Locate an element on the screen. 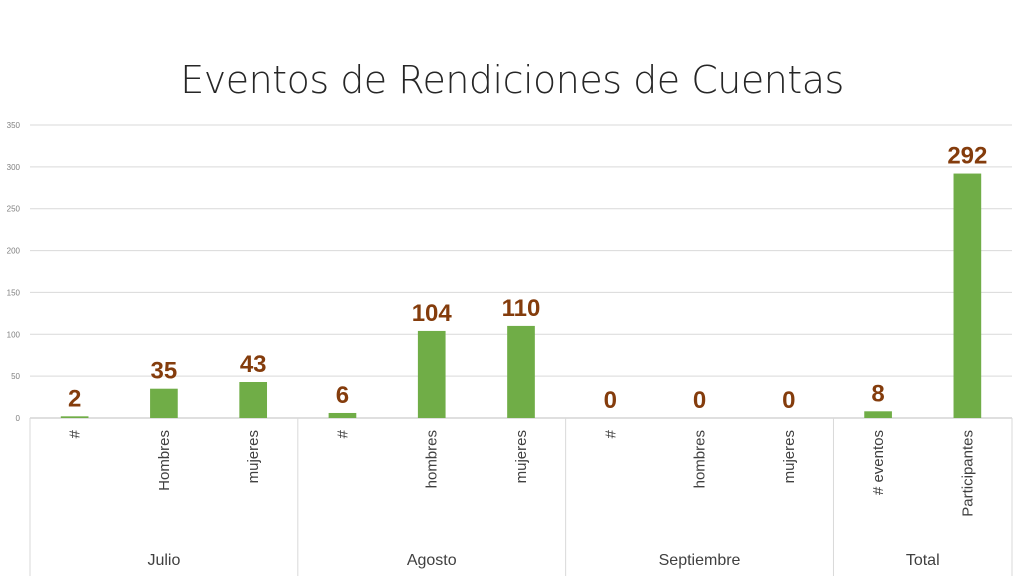  data-label: 110 is located at coordinates (521, 308).